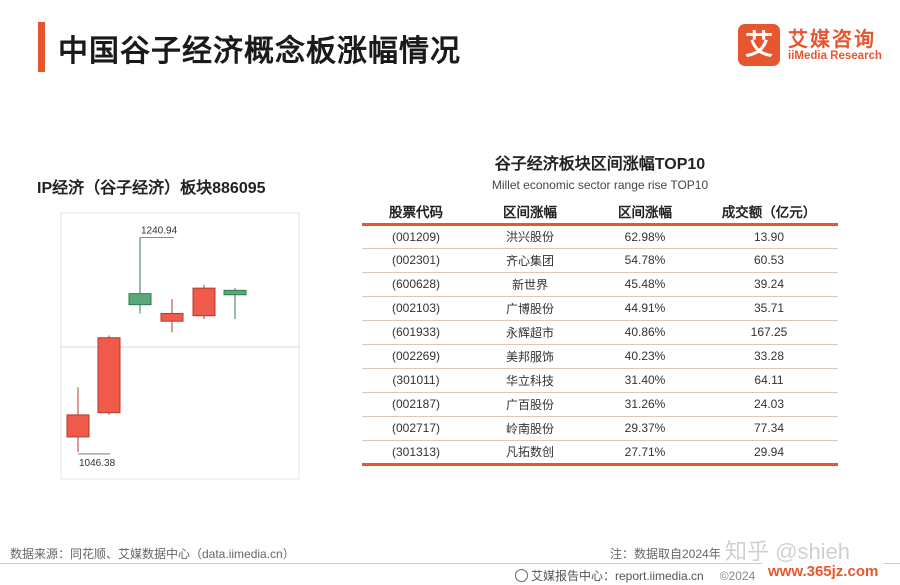  What do you see at coordinates (530, 356) in the screenshot?
I see `table-cell-name: 美邦服饰` at bounding box center [530, 356].